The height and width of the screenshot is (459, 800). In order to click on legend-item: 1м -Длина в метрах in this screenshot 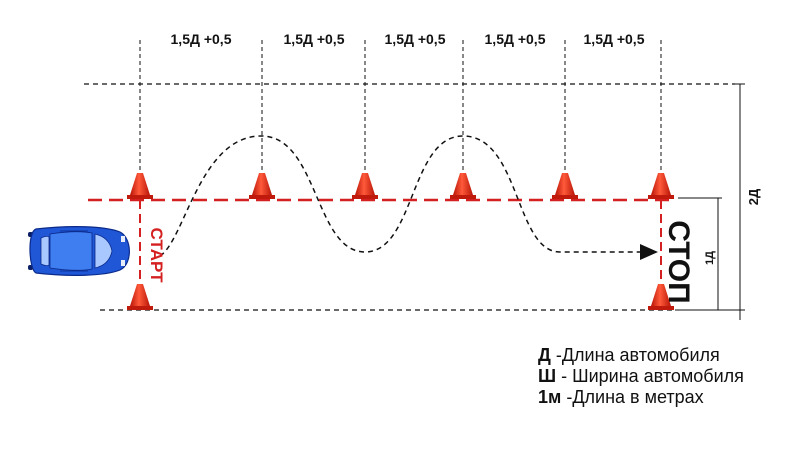, I will do `click(641, 397)`.